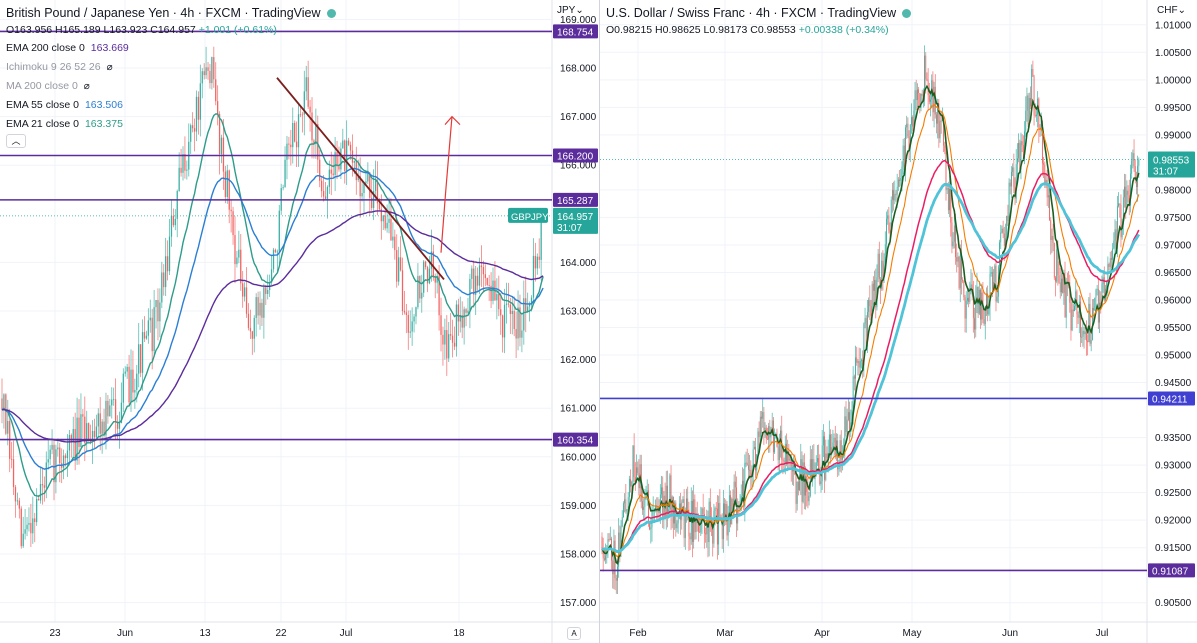 The width and height of the screenshot is (1197, 643). What do you see at coordinates (1171, 10) in the screenshot?
I see `currency-selector: CHF⌄` at bounding box center [1171, 10].